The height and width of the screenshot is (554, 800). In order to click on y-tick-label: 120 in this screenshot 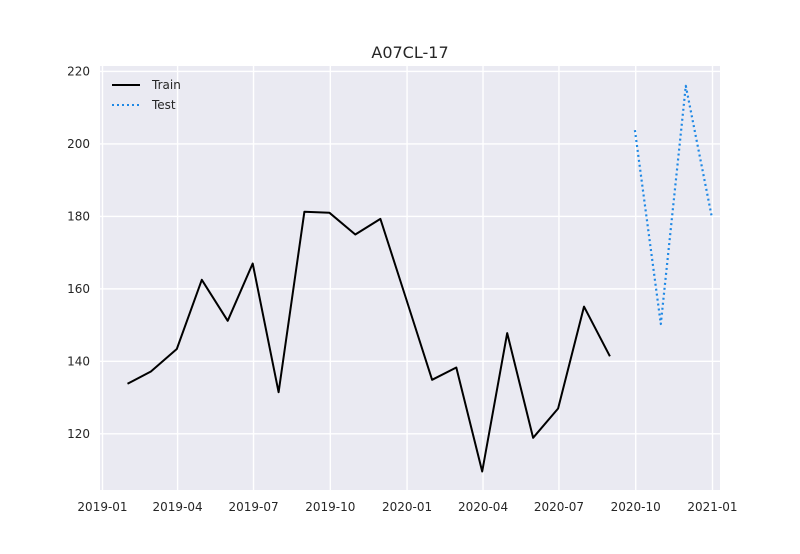, I will do `click(78, 434)`.